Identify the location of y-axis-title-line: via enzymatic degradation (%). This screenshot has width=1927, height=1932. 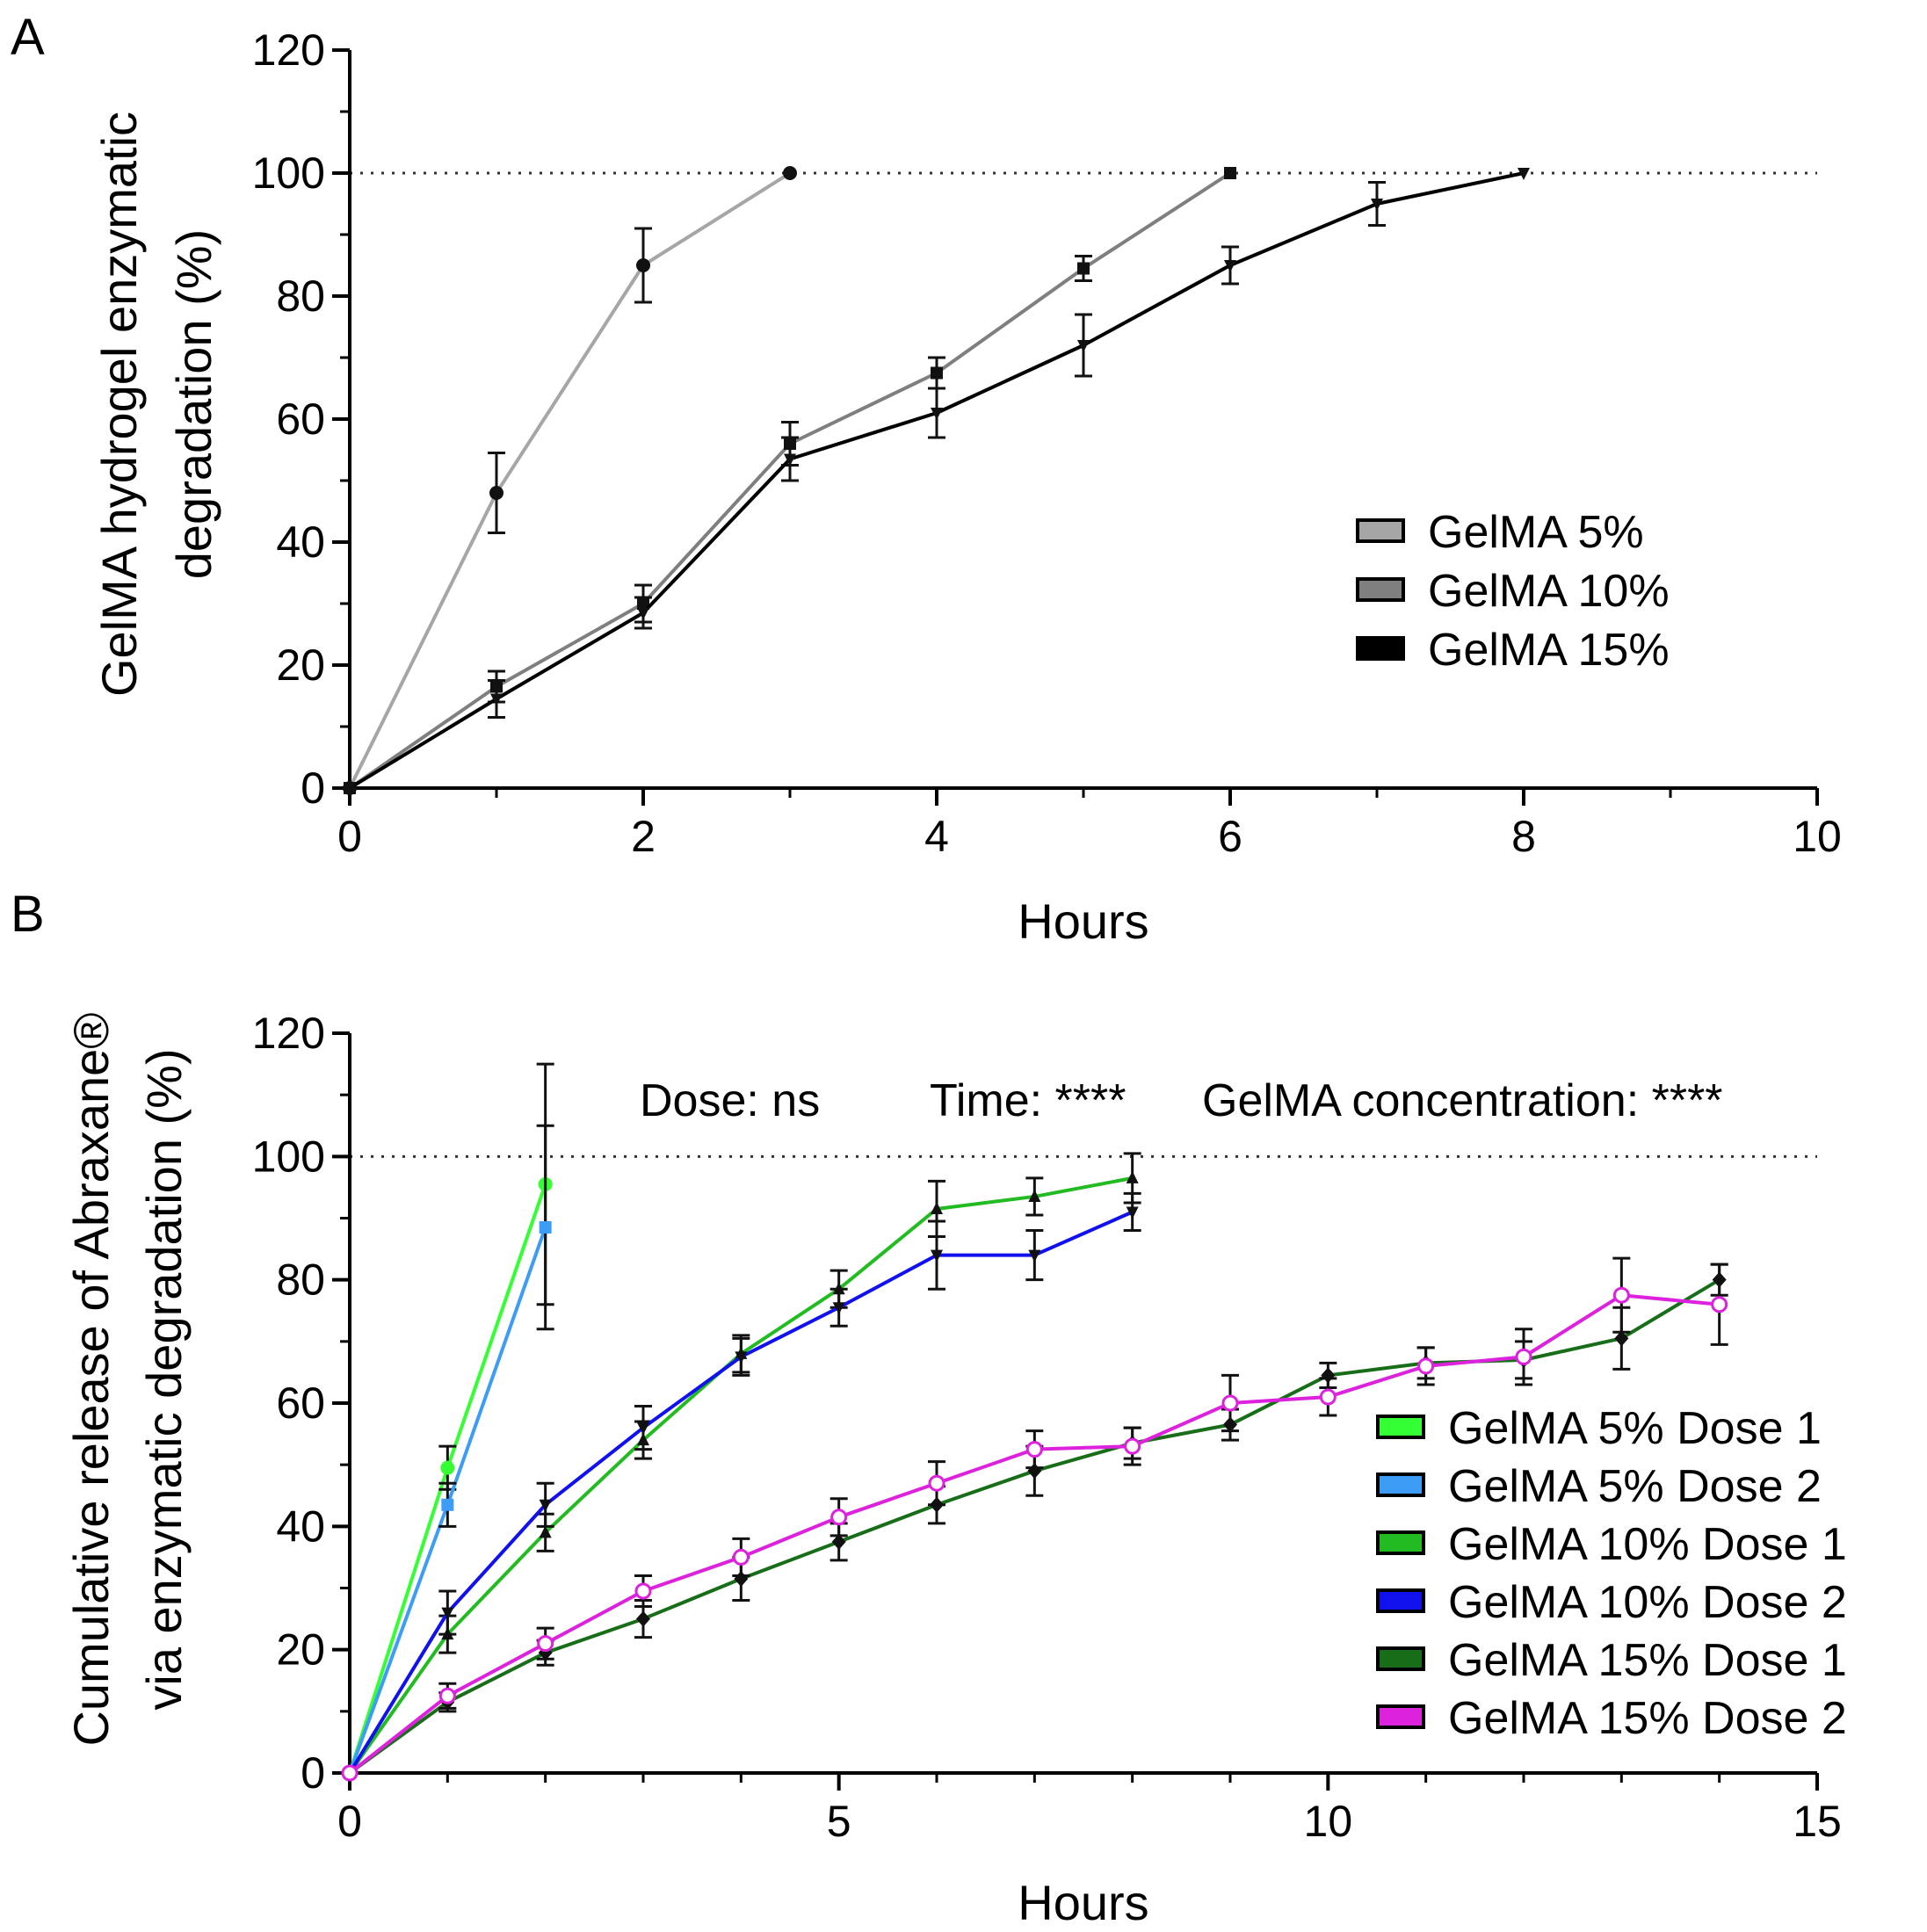
(164, 1379).